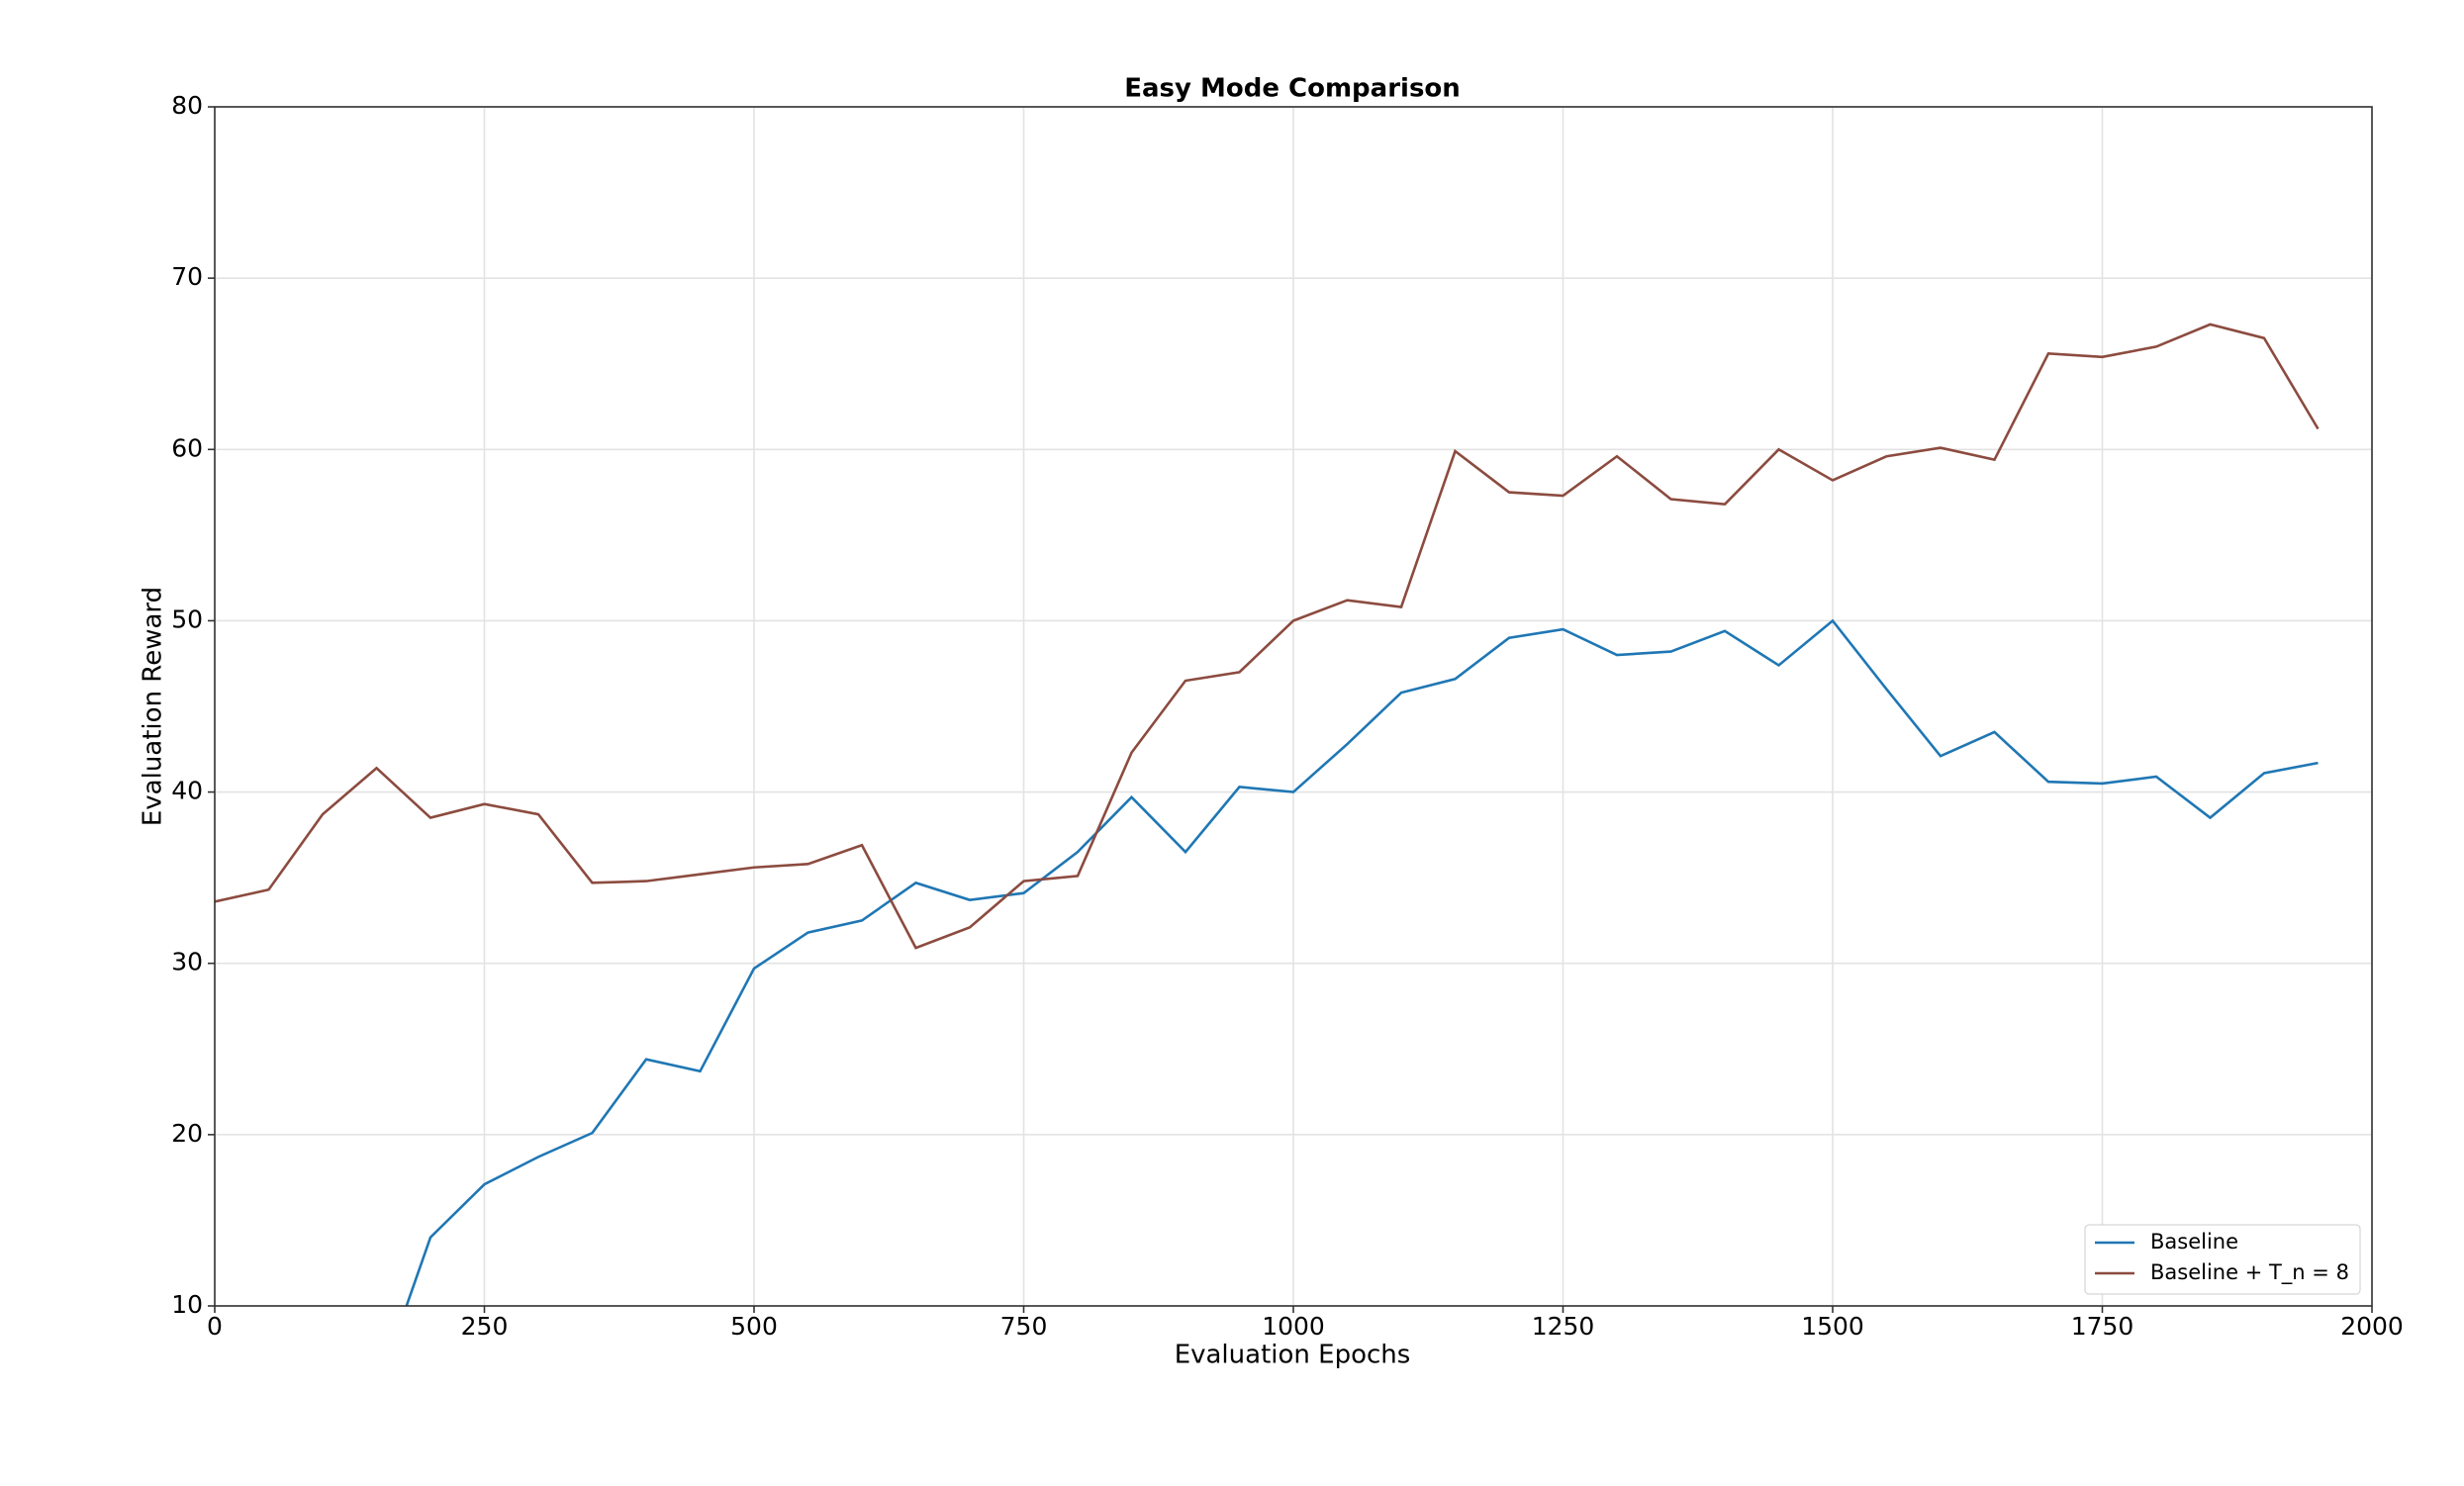 This screenshot has width=2464, height=1486. What do you see at coordinates (215, 1326) in the screenshot?
I see `x-tick-label: 0` at bounding box center [215, 1326].